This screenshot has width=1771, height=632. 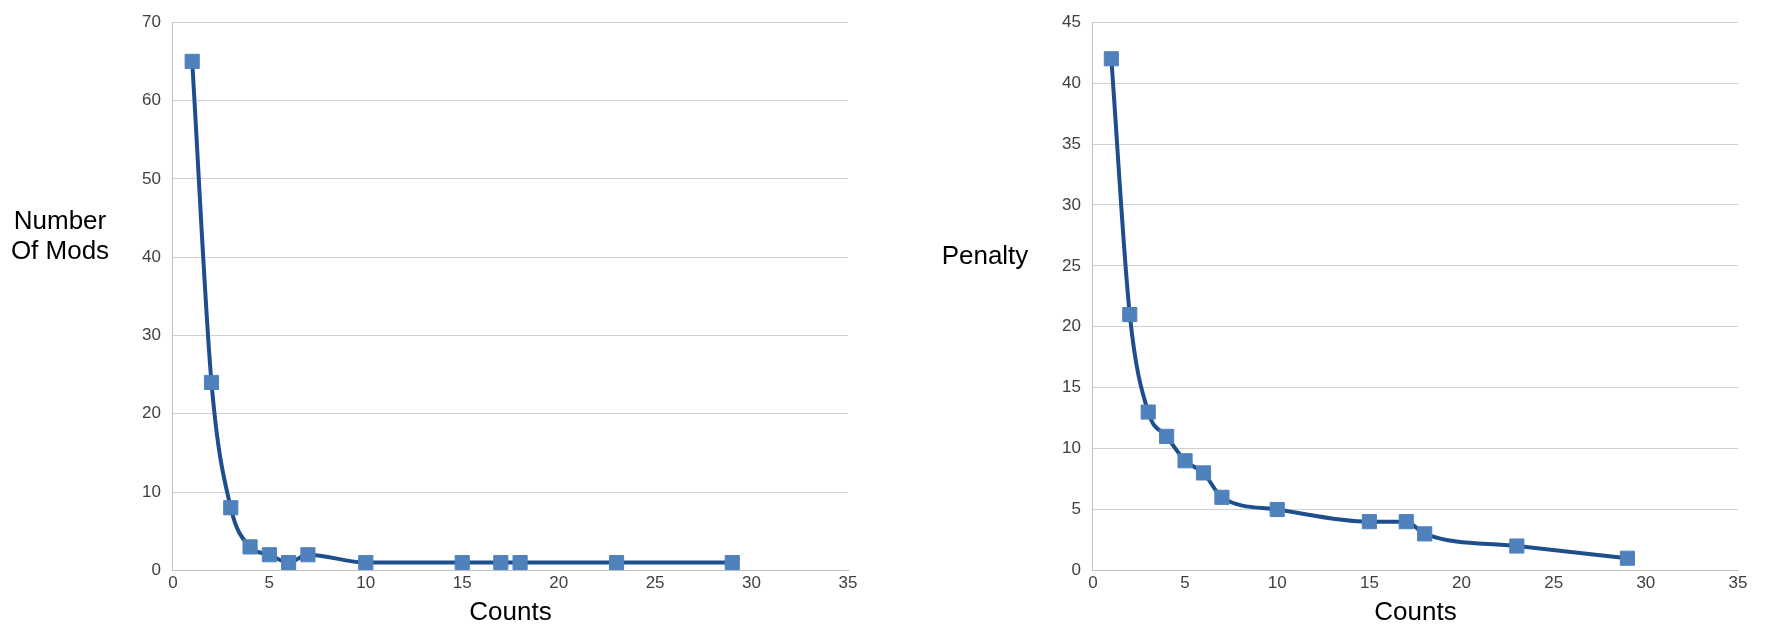 I want to click on y-tick-label: 50, so click(x=151, y=178).